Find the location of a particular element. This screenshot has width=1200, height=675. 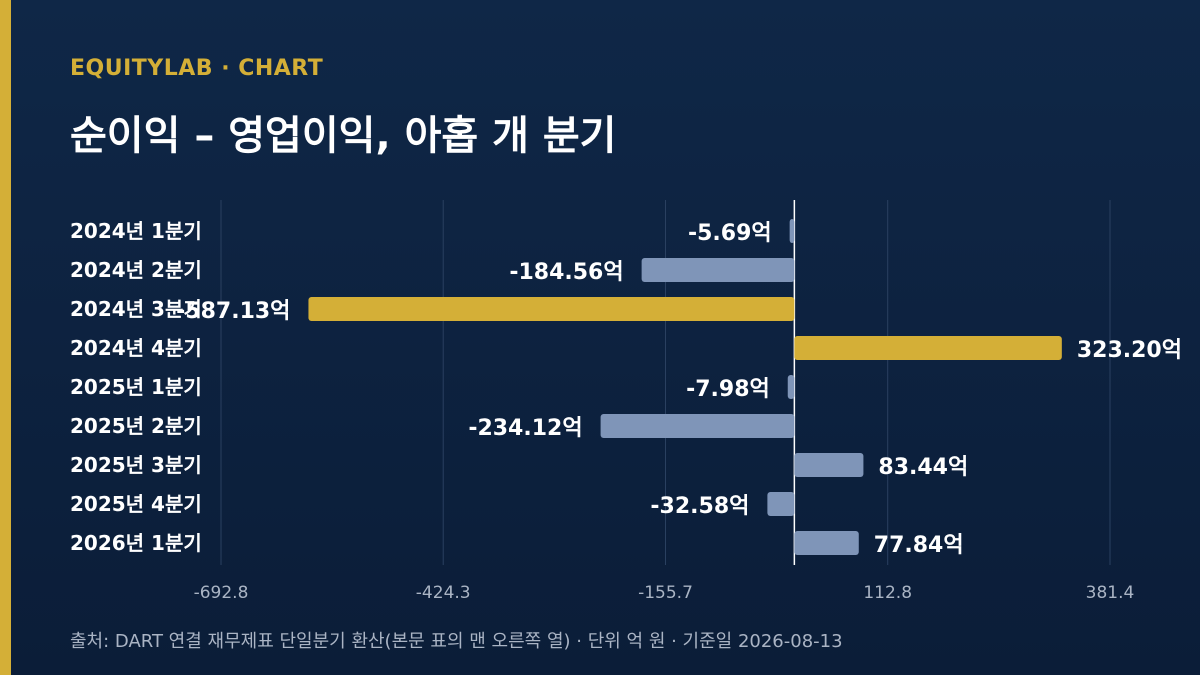

data-label: -234.12억 is located at coordinates (525, 428).